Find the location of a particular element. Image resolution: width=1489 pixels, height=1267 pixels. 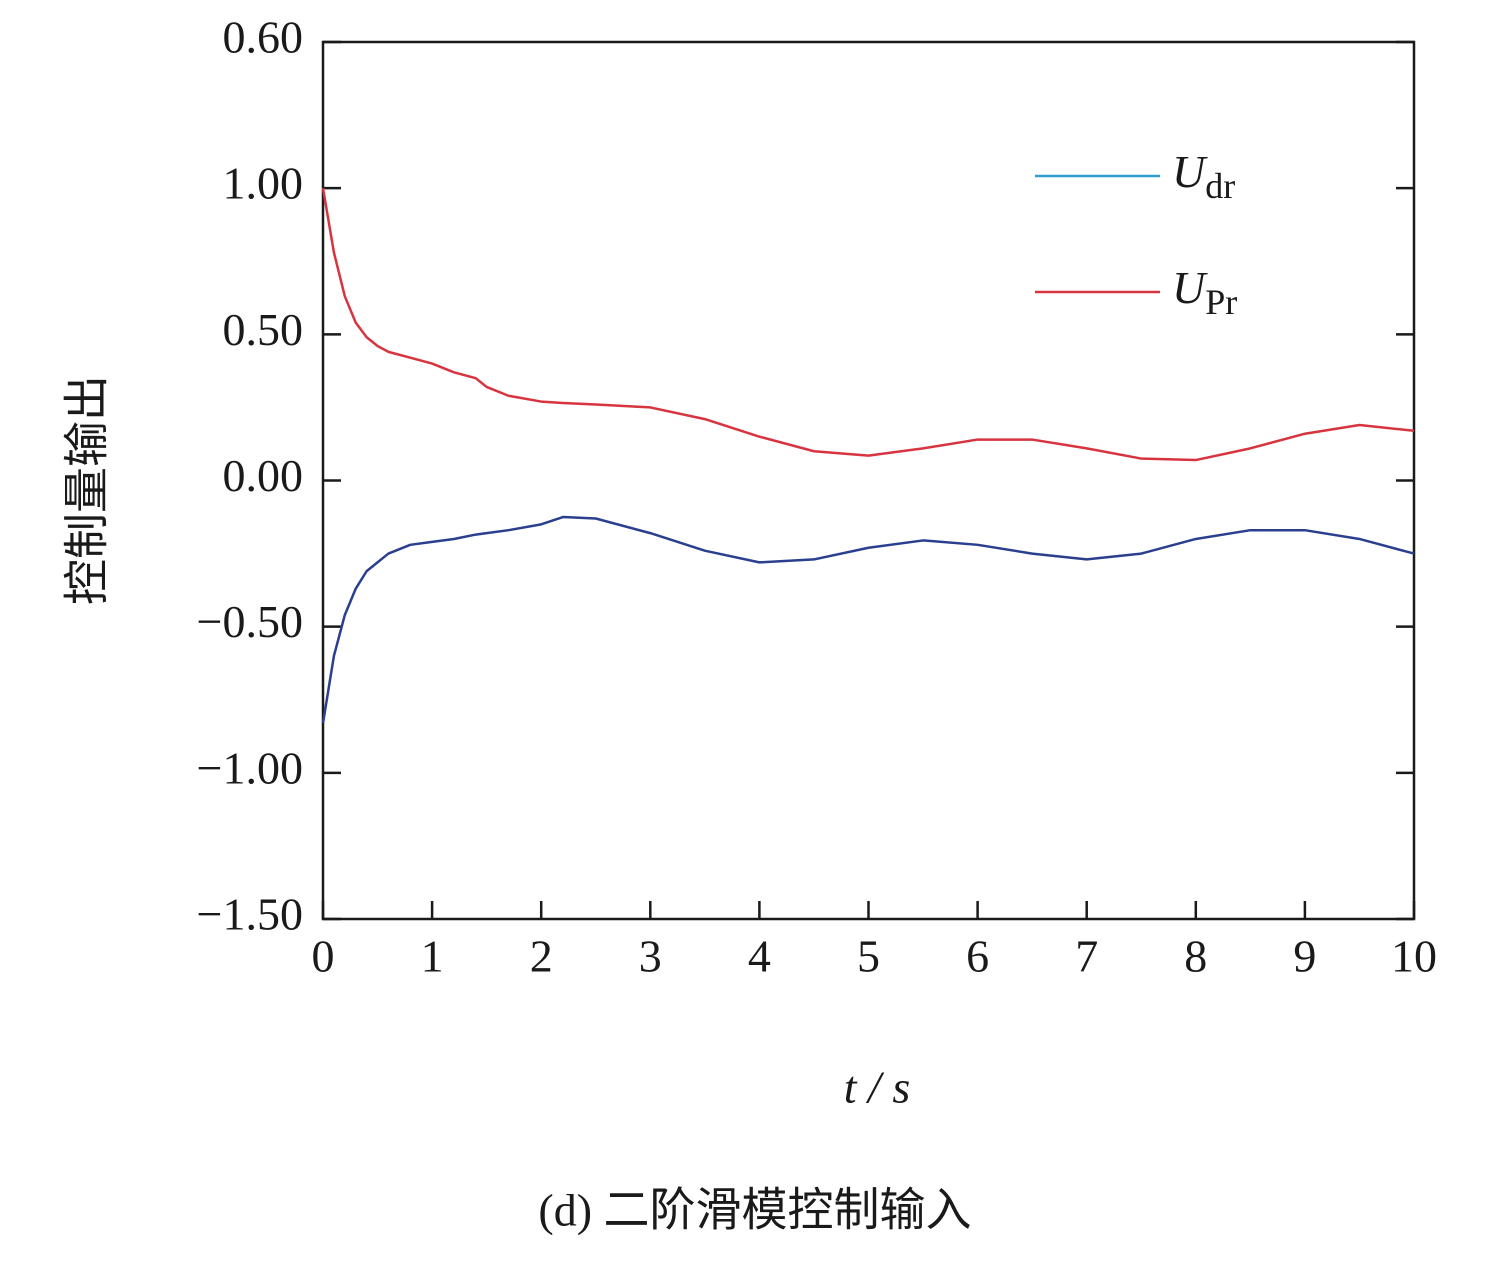

y-axis-label: 控制量输出 is located at coordinates (87, 490).